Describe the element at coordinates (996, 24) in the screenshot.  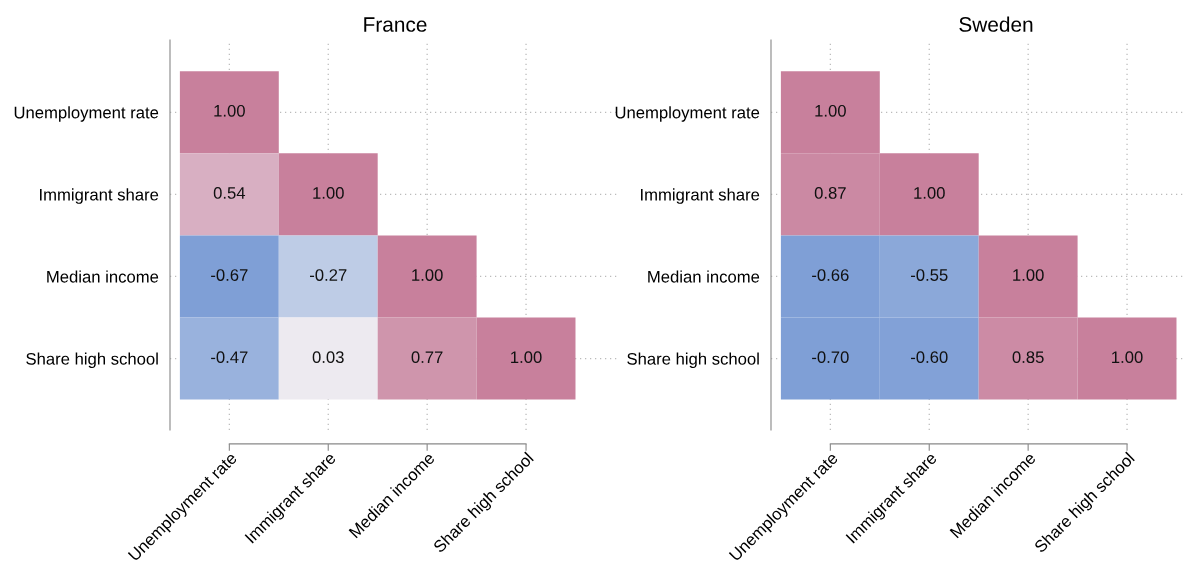
I see `chart-title: Sweden` at that location.